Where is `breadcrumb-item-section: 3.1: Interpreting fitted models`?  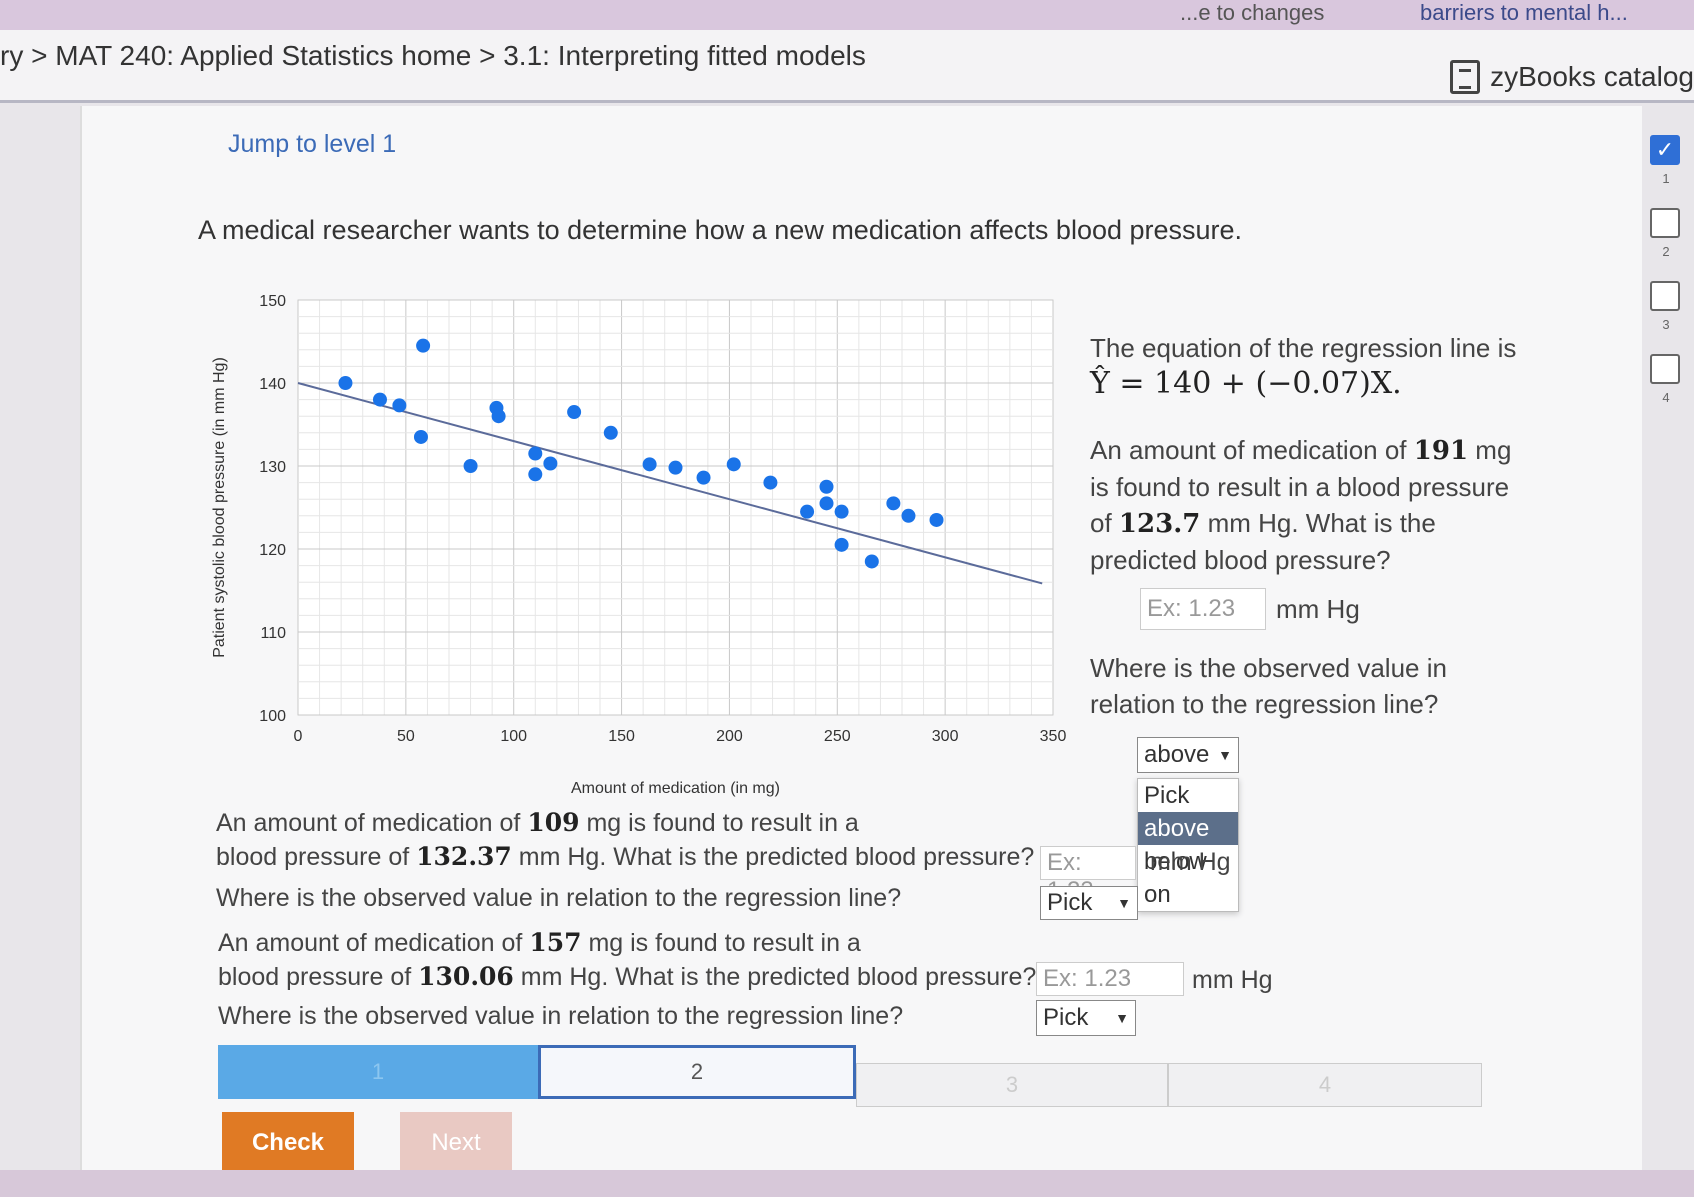
breadcrumb-item-section: 3.1: Interpreting fitted models is located at coordinates (684, 55).